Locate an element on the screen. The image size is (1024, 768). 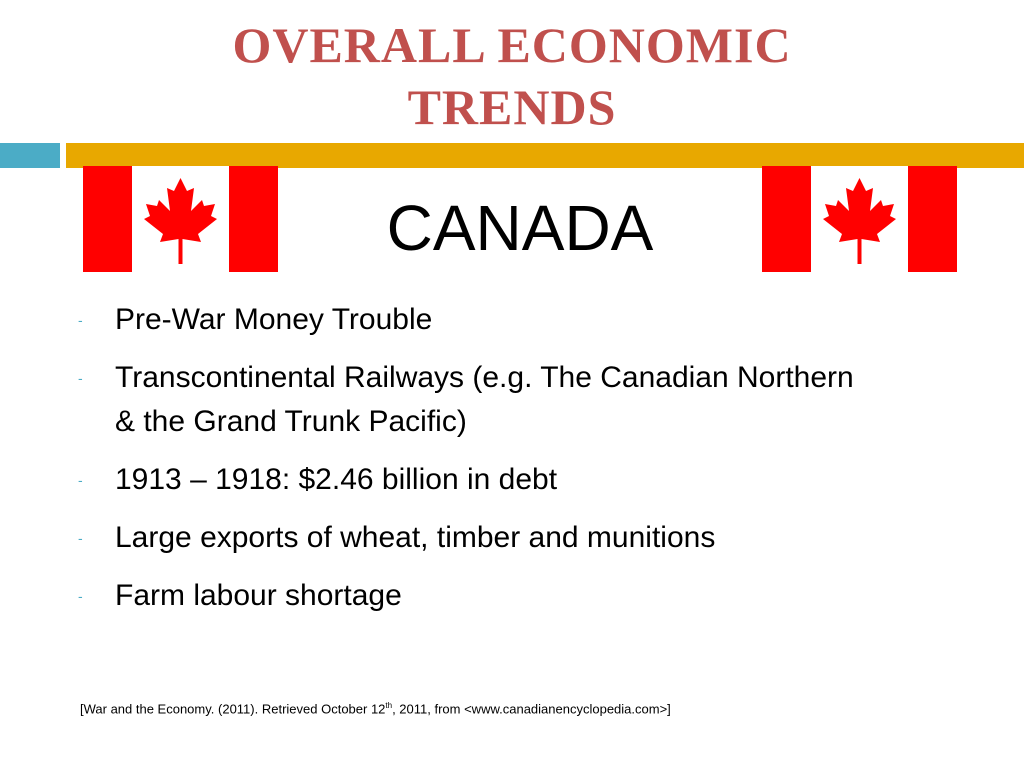
title-line: OVERALL ECONOMIC is located at coordinates (512, 45).